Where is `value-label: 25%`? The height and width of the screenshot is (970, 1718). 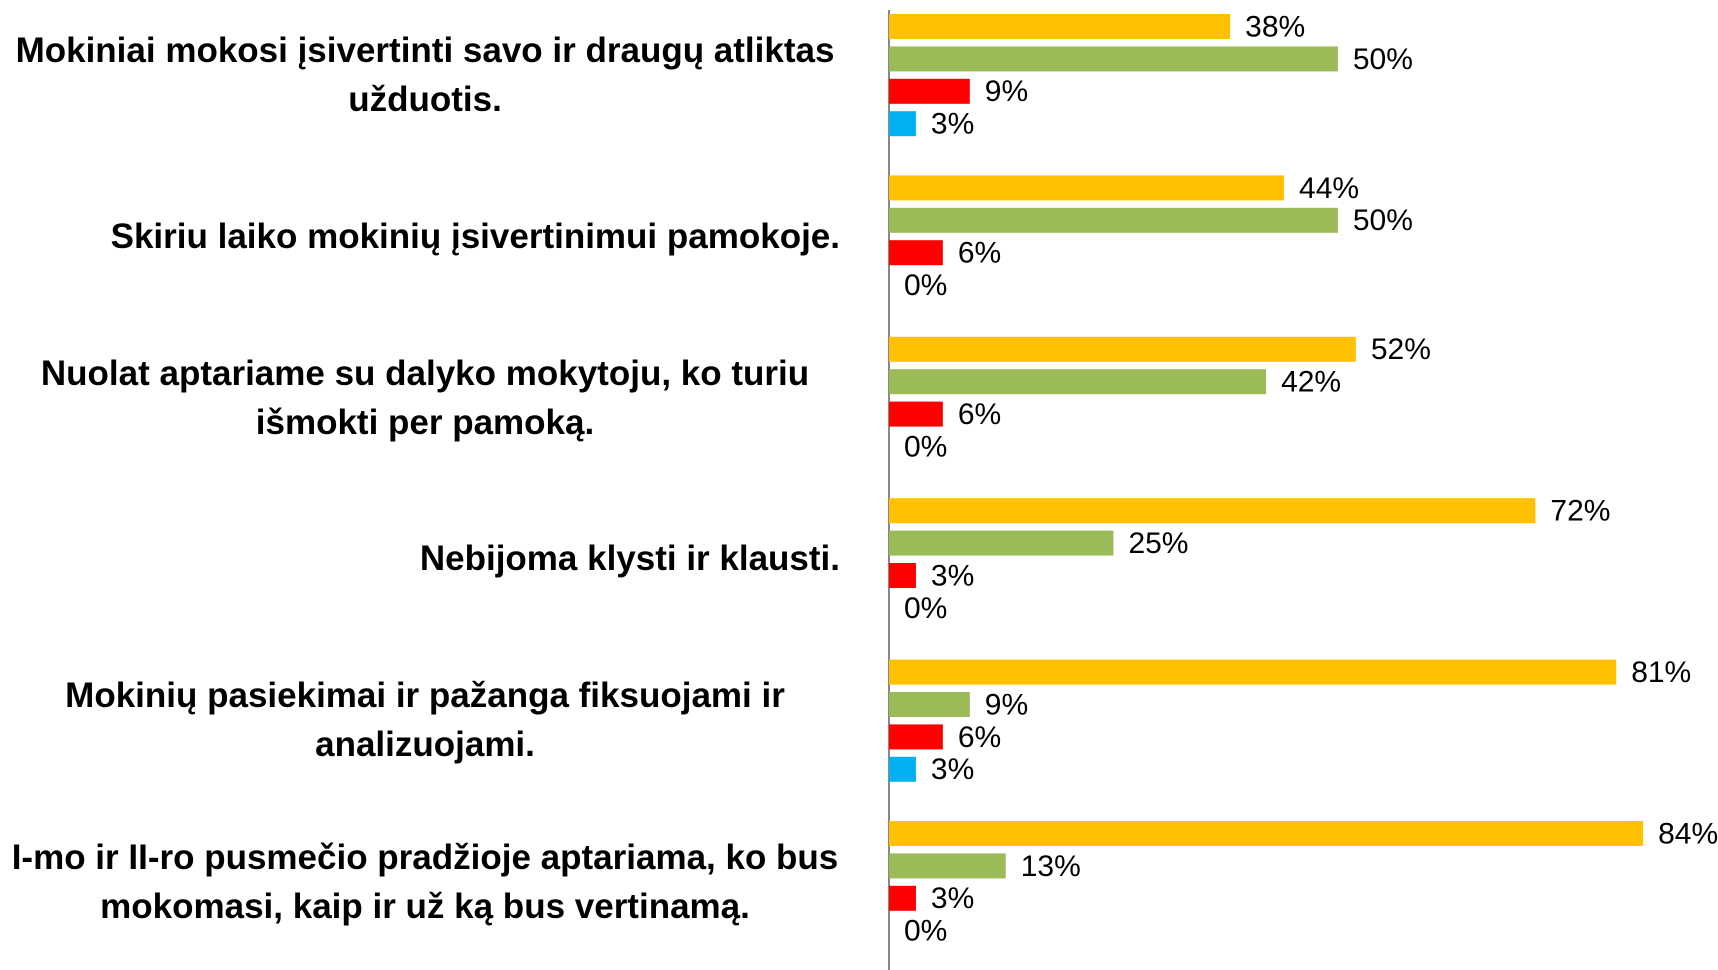
value-label: 25% is located at coordinates (1158, 543).